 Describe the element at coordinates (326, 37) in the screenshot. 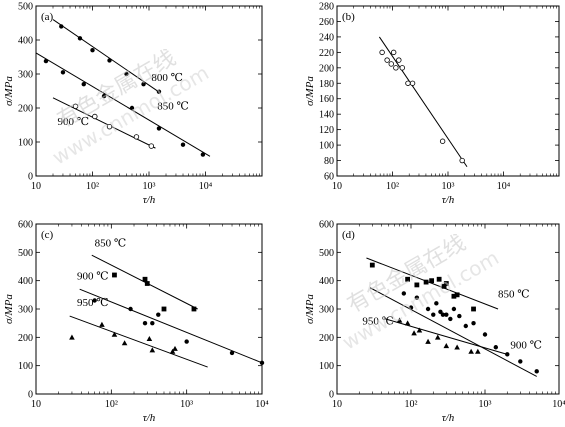

I see `y-tick-label: 240` at that location.